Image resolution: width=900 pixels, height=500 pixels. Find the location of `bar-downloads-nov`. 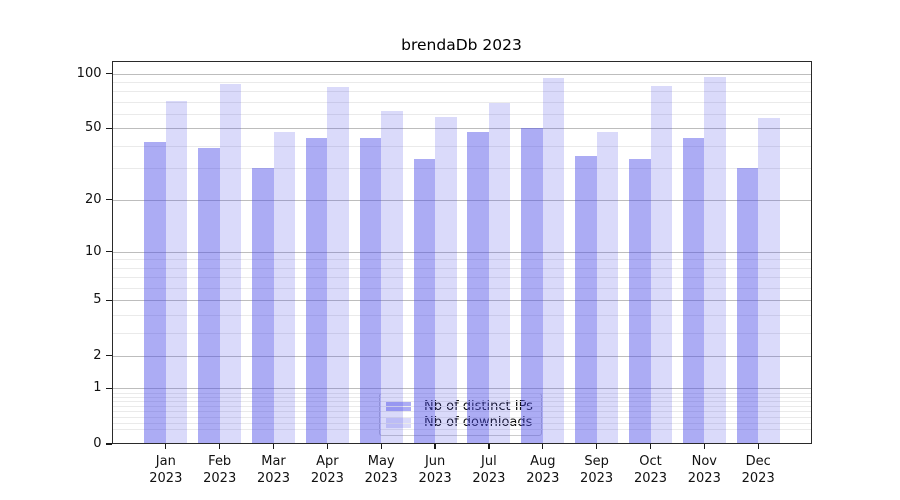

bar-downloads-nov is located at coordinates (715, 260).